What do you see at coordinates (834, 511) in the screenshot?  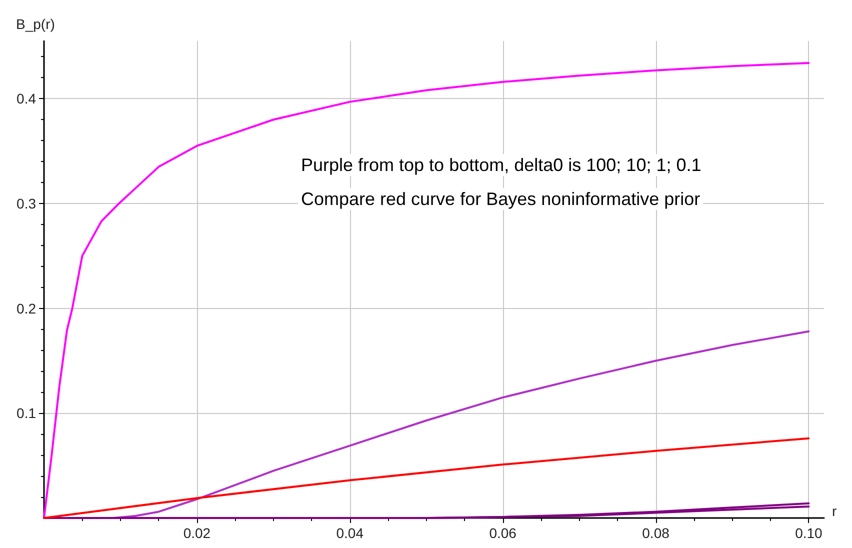 I see `x-axis-title: r` at bounding box center [834, 511].